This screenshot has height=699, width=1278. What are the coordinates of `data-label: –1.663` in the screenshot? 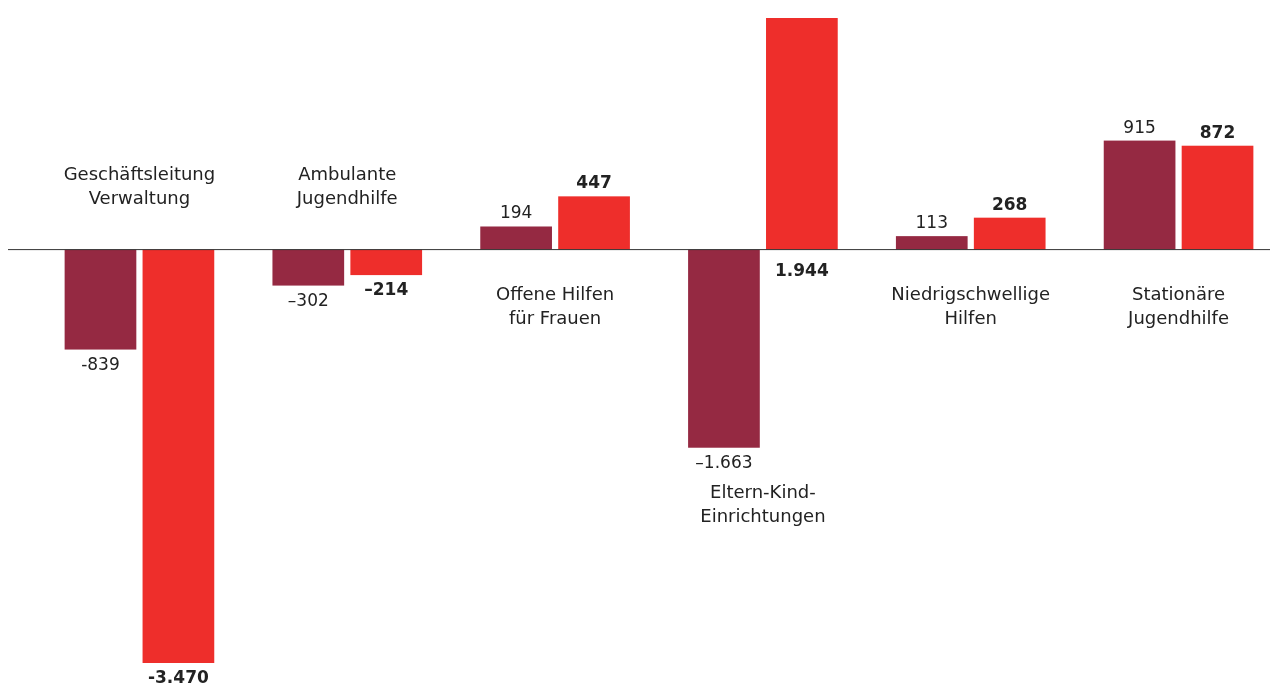 It's located at (724, 461).